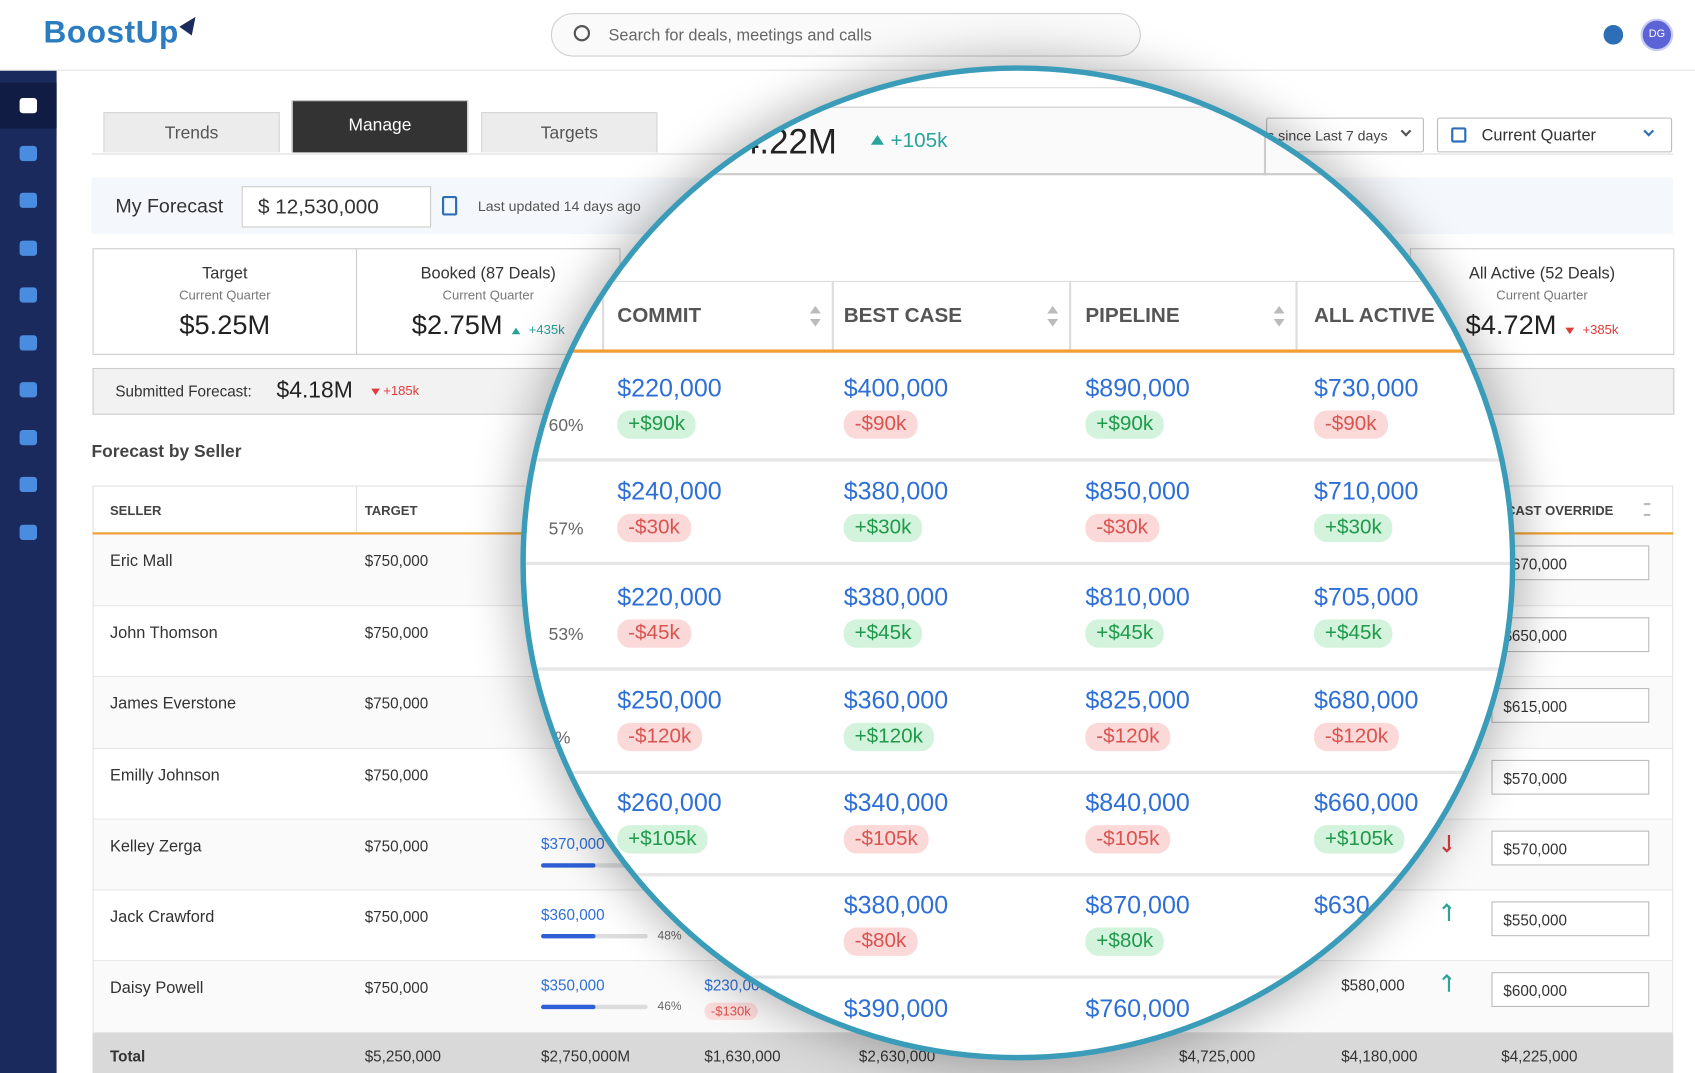  I want to click on booked-pct: 48%, so click(669, 936).